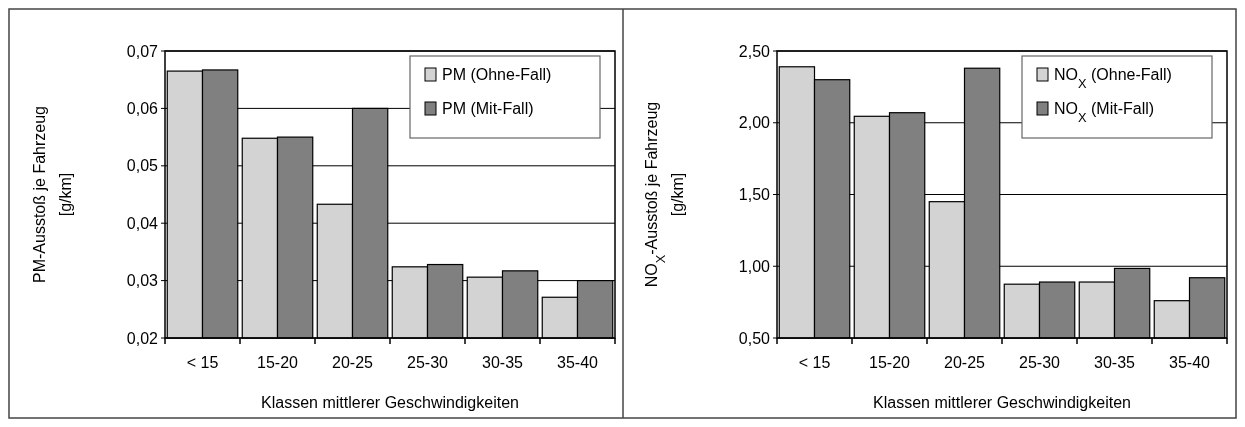 This screenshot has width=1245, height=427. I want to click on y-tick-label: 0,50, so click(754, 338).